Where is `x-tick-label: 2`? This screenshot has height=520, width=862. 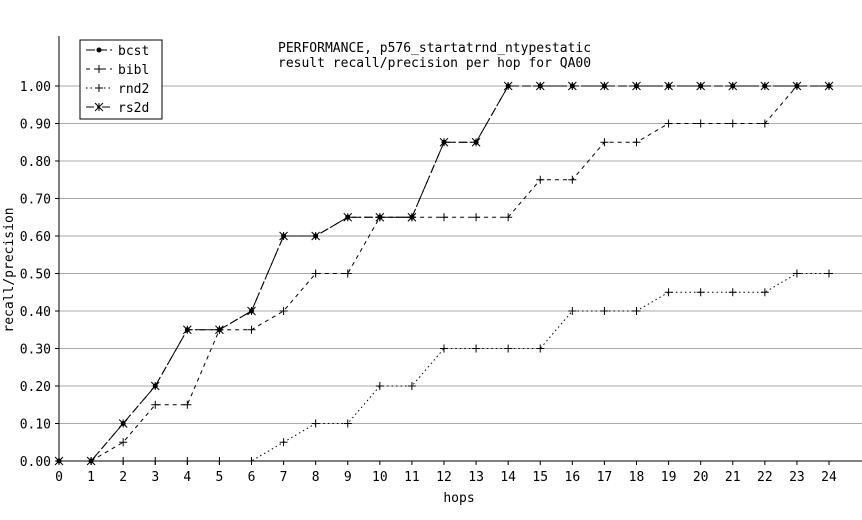 x-tick-label: 2 is located at coordinates (123, 477).